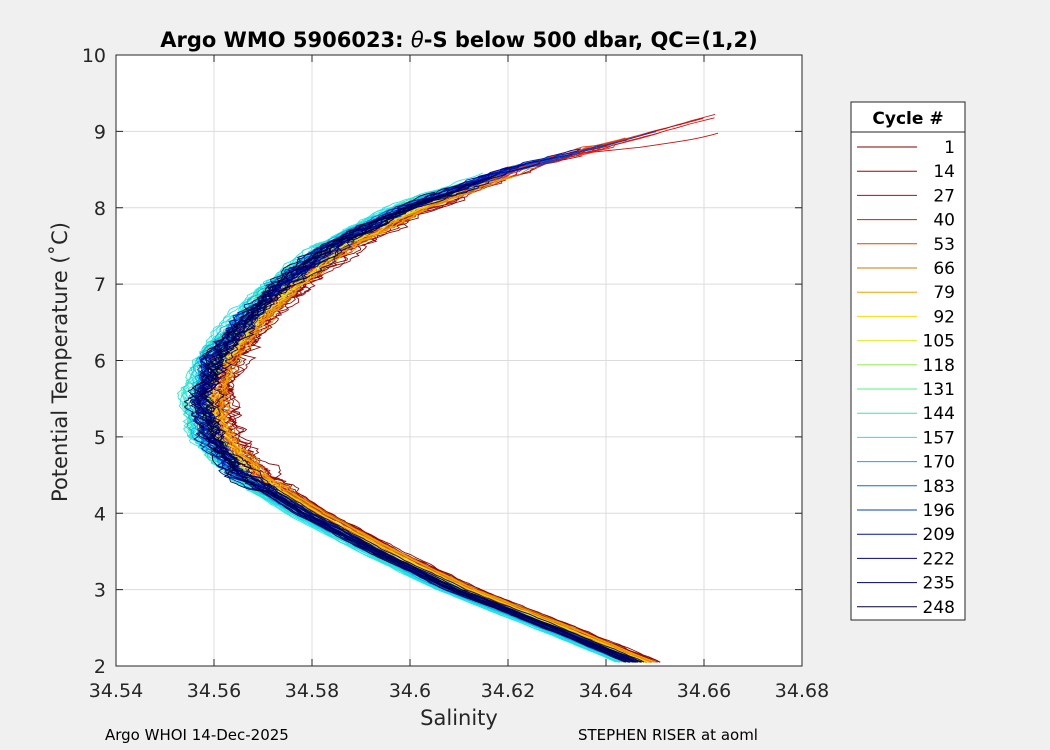 The width and height of the screenshot is (1050, 750). Describe the element at coordinates (944, 196) in the screenshot. I see `legend-label-27: 27` at that location.